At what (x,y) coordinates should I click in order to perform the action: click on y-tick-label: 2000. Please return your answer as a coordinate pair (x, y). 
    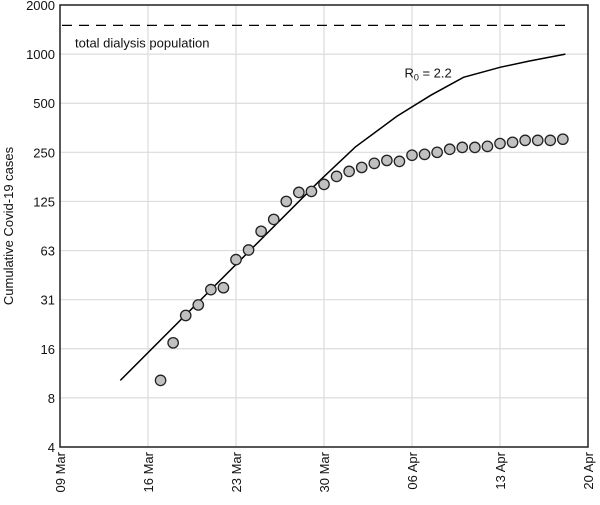
    Looking at the image, I should click on (40, 6).